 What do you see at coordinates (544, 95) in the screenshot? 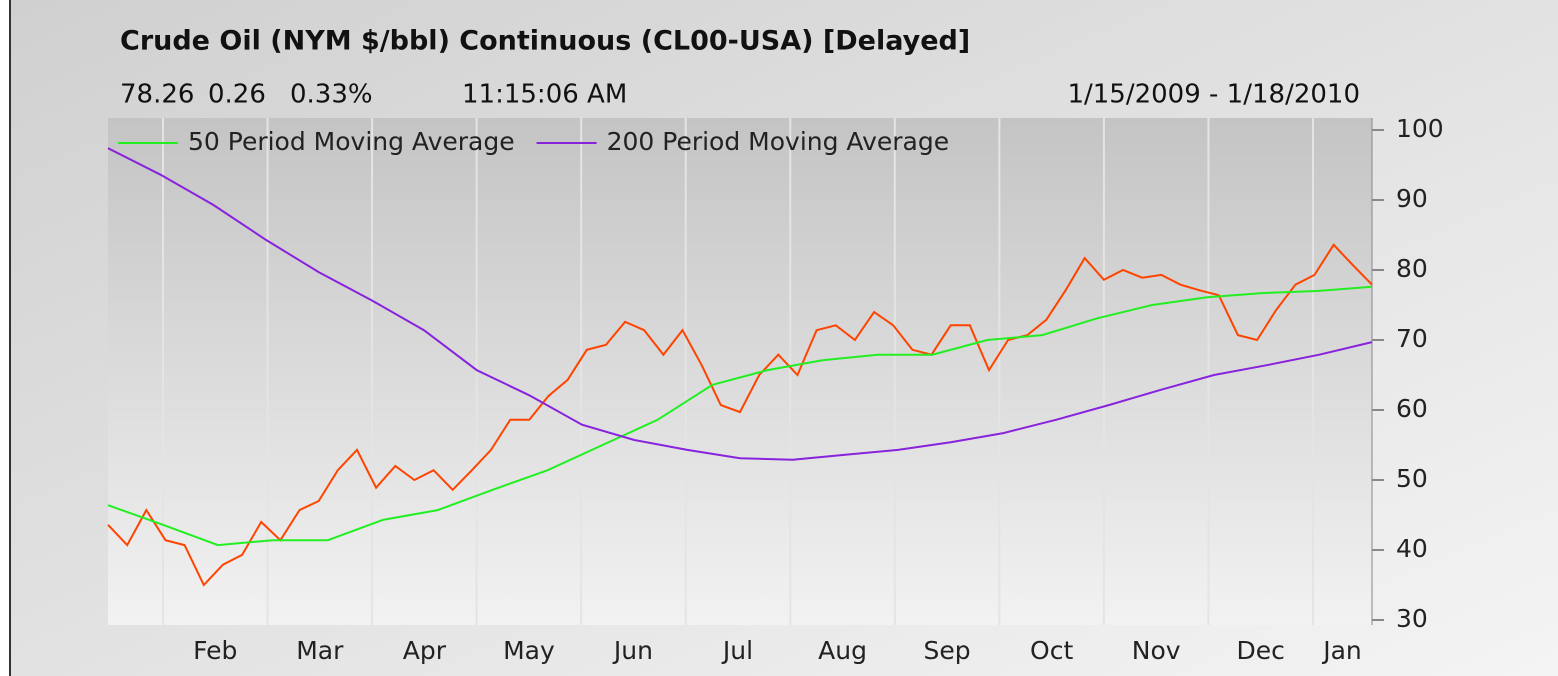
I see `time: 11:15:06 AM` at bounding box center [544, 95].